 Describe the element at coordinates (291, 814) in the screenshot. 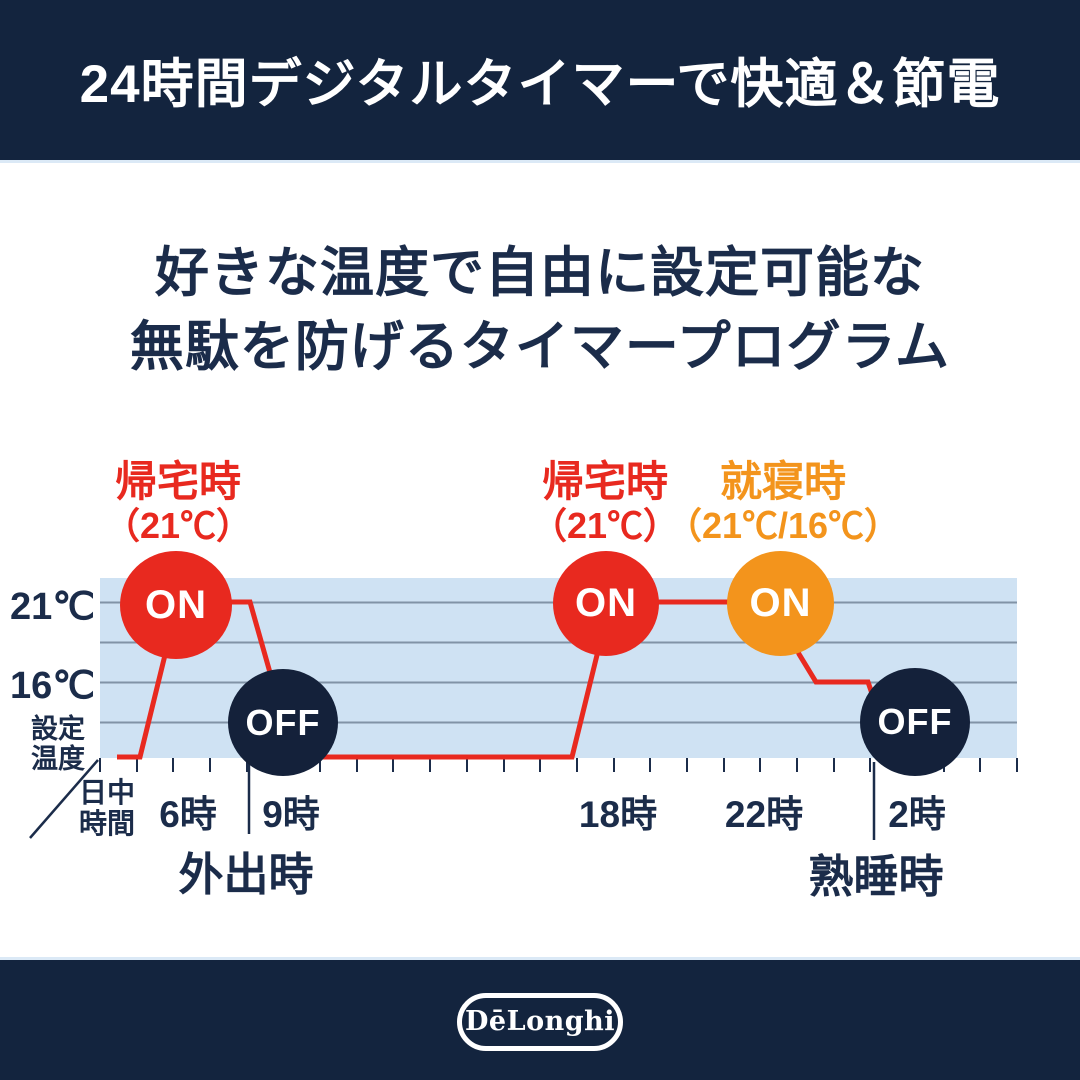

I see `x-tick-9h: 9時` at that location.